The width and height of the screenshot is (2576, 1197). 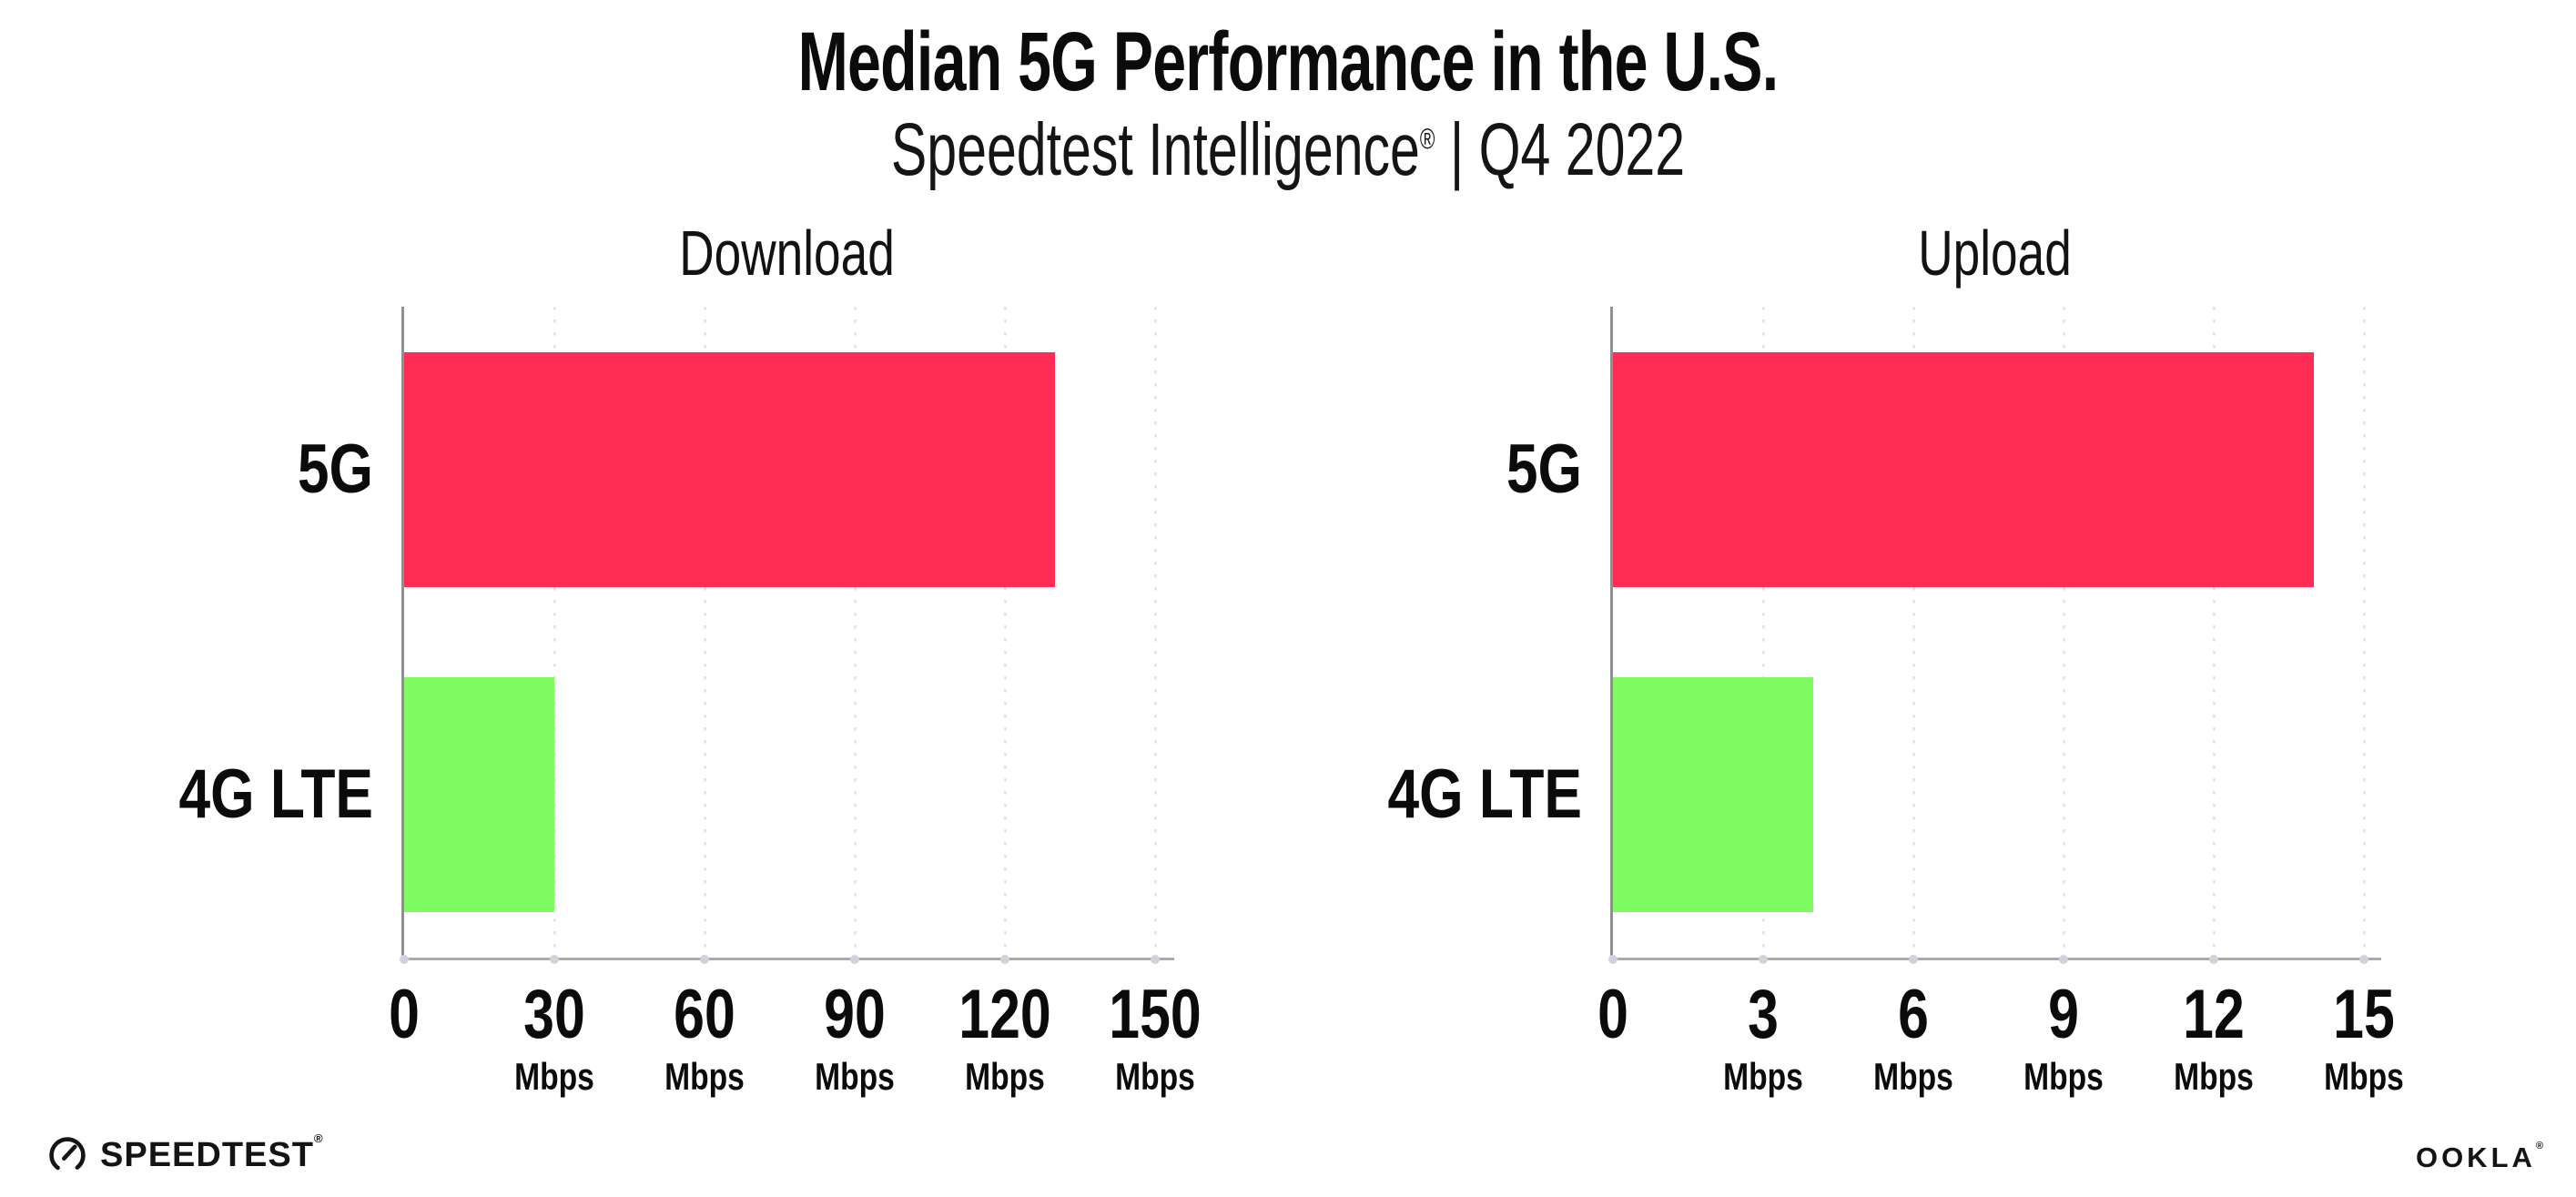 I want to click on x-tick-value: 6, so click(x=1914, y=1015).